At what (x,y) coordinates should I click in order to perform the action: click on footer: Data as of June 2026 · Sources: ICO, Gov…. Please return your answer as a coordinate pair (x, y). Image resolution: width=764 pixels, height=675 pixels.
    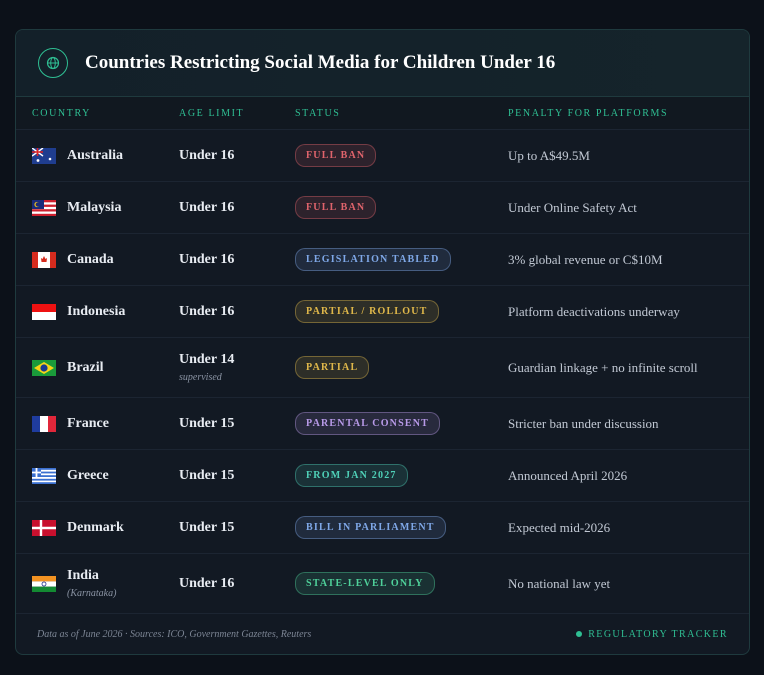
    Looking at the image, I should click on (382, 634).